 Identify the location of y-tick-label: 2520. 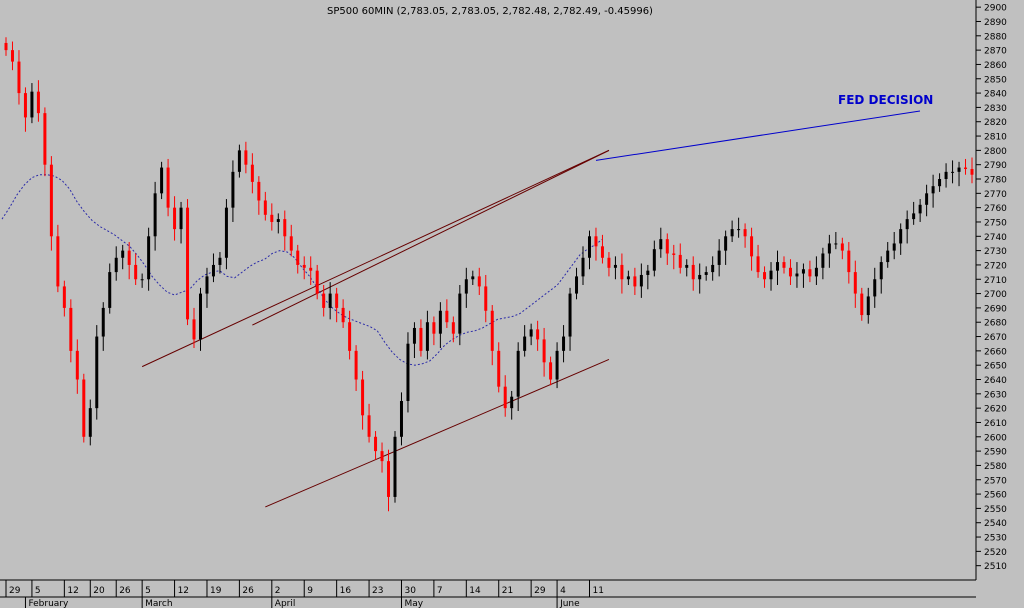
(995, 553).